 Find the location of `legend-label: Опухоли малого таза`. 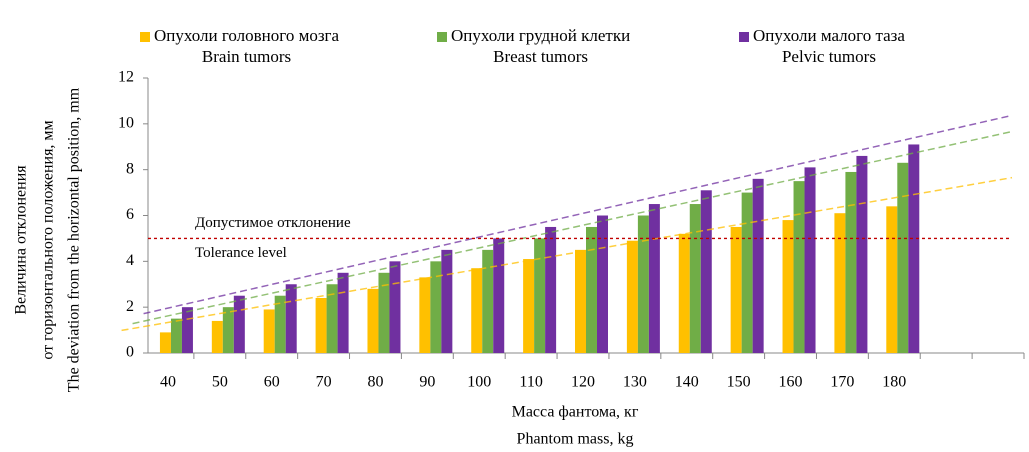

legend-label: Опухоли малого таза is located at coordinates (829, 35).